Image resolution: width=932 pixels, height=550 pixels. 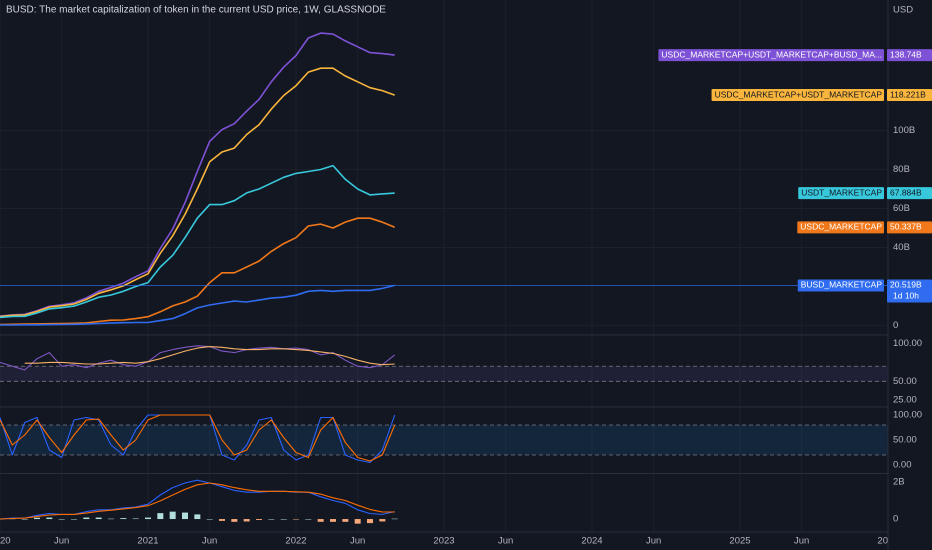 What do you see at coordinates (901, 208) in the screenshot?
I see `y-tick-label: 60B` at bounding box center [901, 208].